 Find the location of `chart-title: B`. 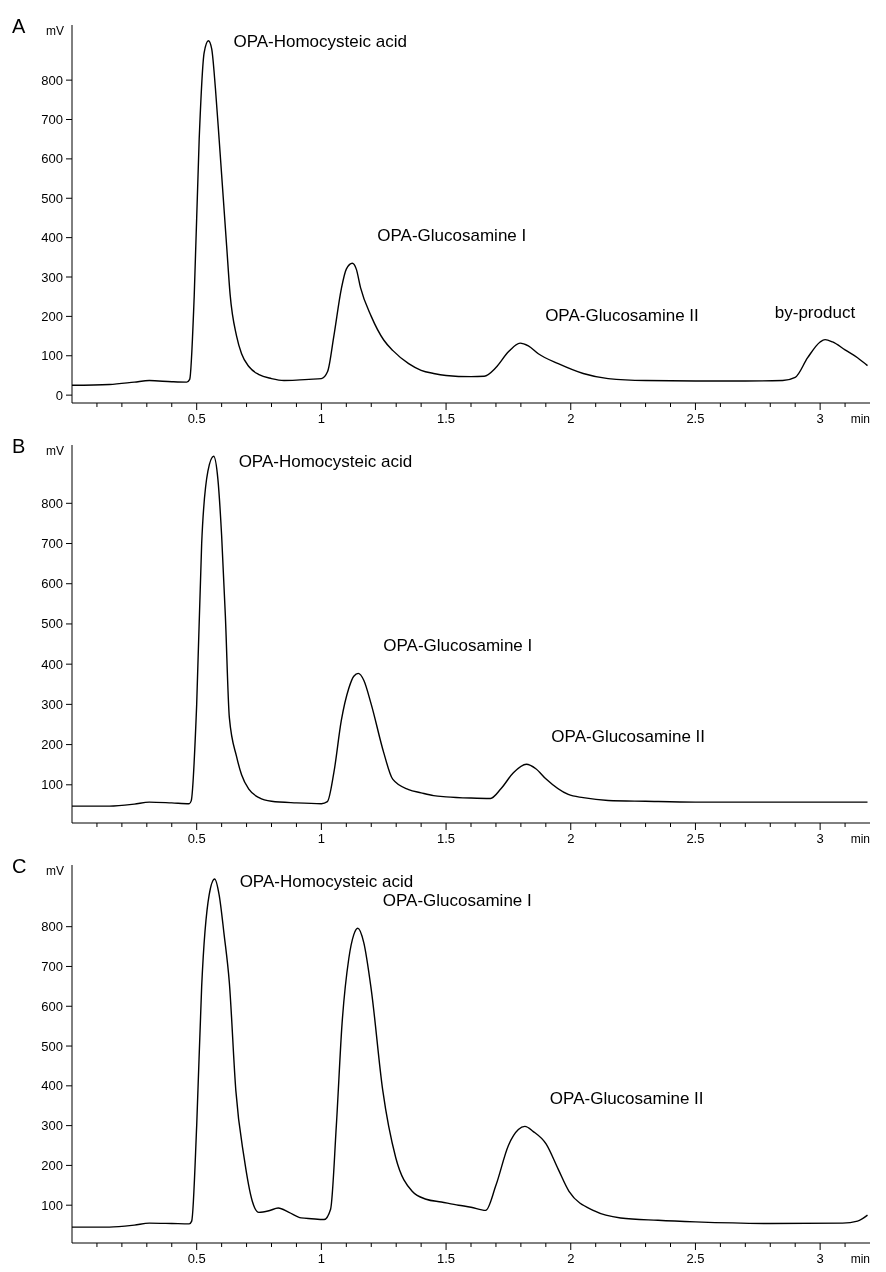

chart-title: B is located at coordinates (19, 446).